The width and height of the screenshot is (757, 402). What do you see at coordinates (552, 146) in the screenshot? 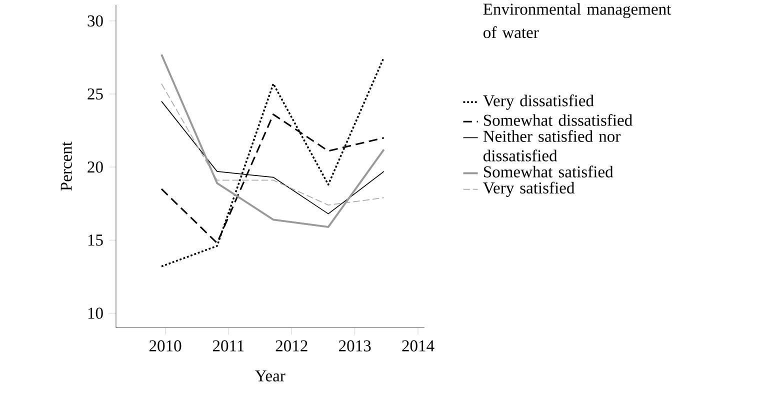
I see `legend-label: Neither satisfied nor dissatisfied` at bounding box center [552, 146].